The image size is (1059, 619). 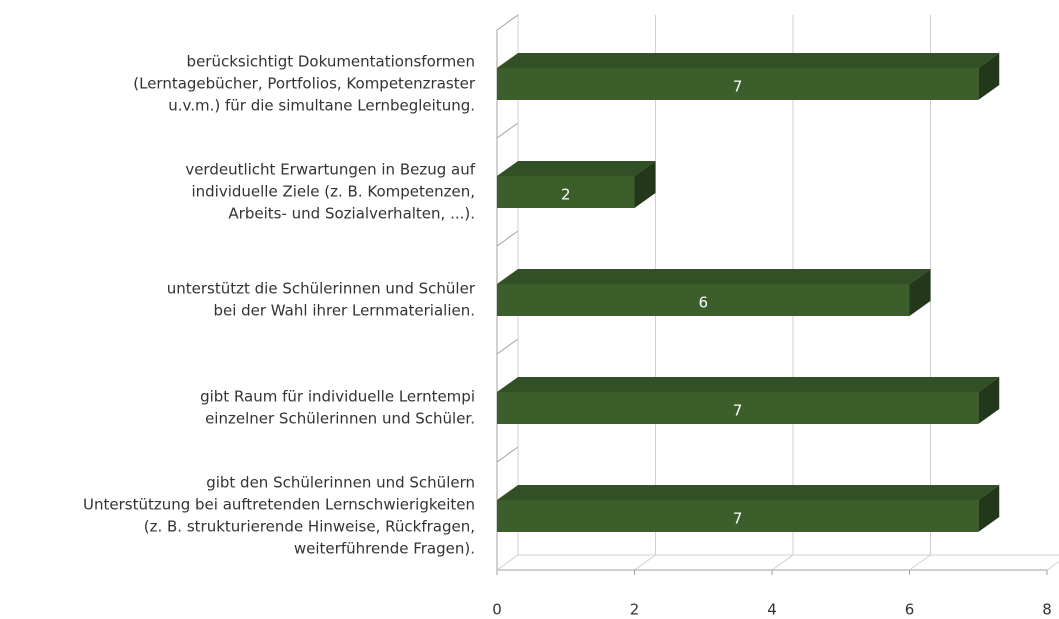 I want to click on category-label: weiterführende Fragen)., so click(x=384, y=549).